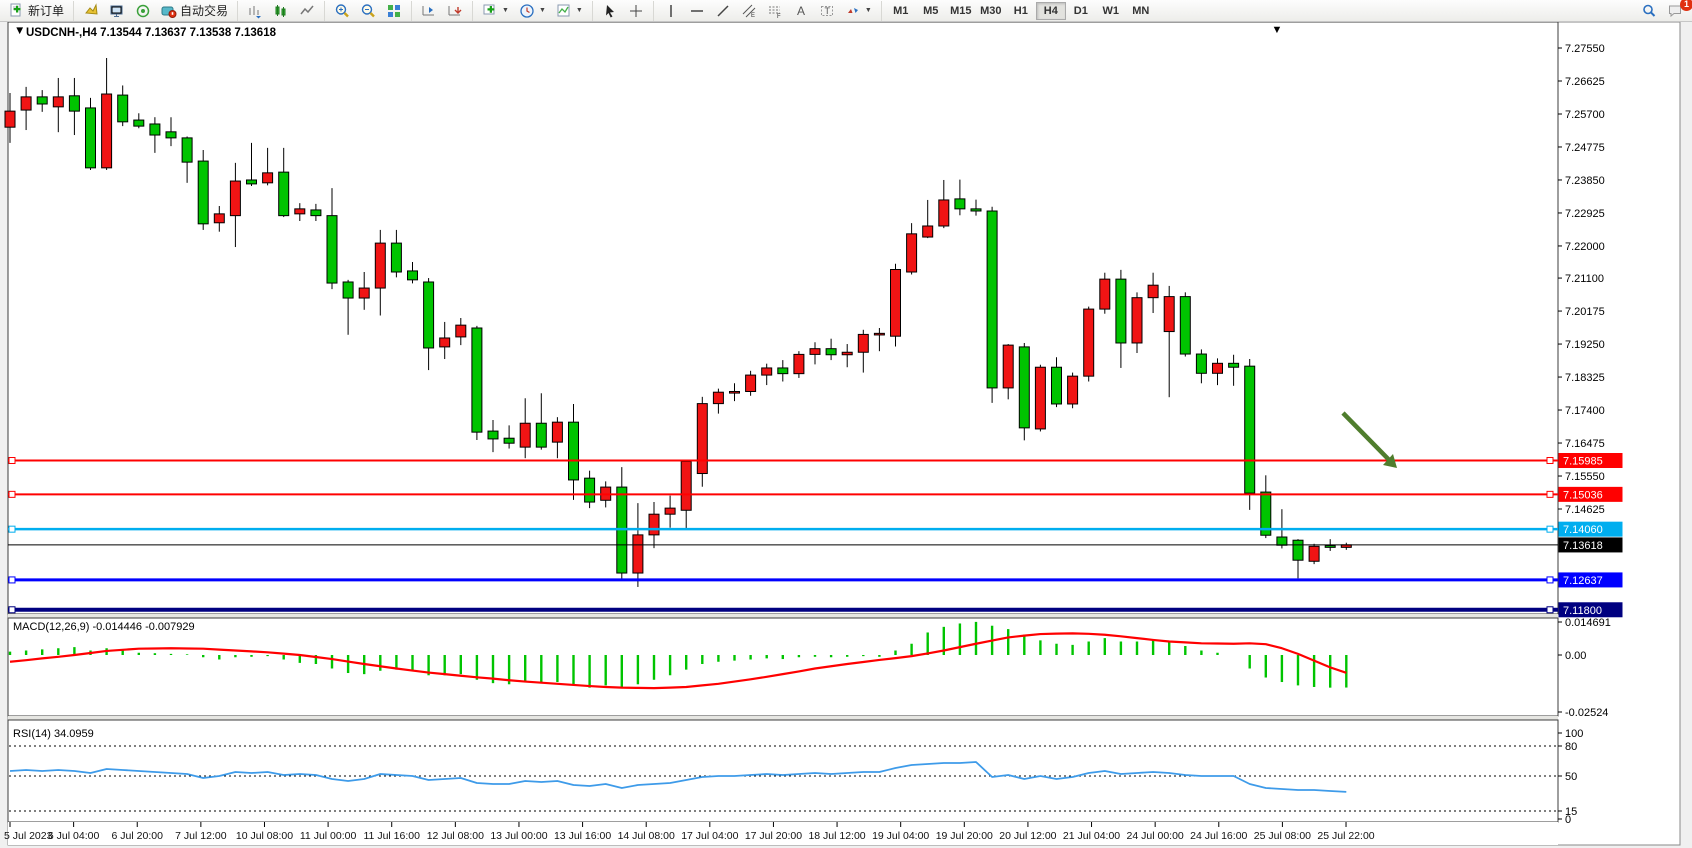 The image size is (1692, 848). What do you see at coordinates (342, 11) in the screenshot?
I see `zoom-in-button` at bounding box center [342, 11].